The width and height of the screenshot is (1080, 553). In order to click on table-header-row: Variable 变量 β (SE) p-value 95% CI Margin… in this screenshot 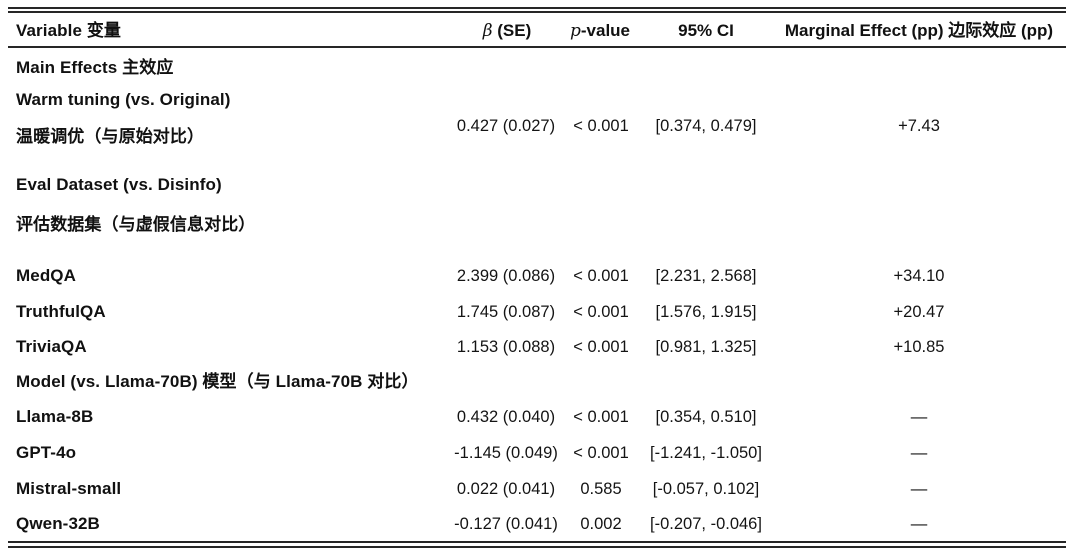, I will do `click(540, 31)`.